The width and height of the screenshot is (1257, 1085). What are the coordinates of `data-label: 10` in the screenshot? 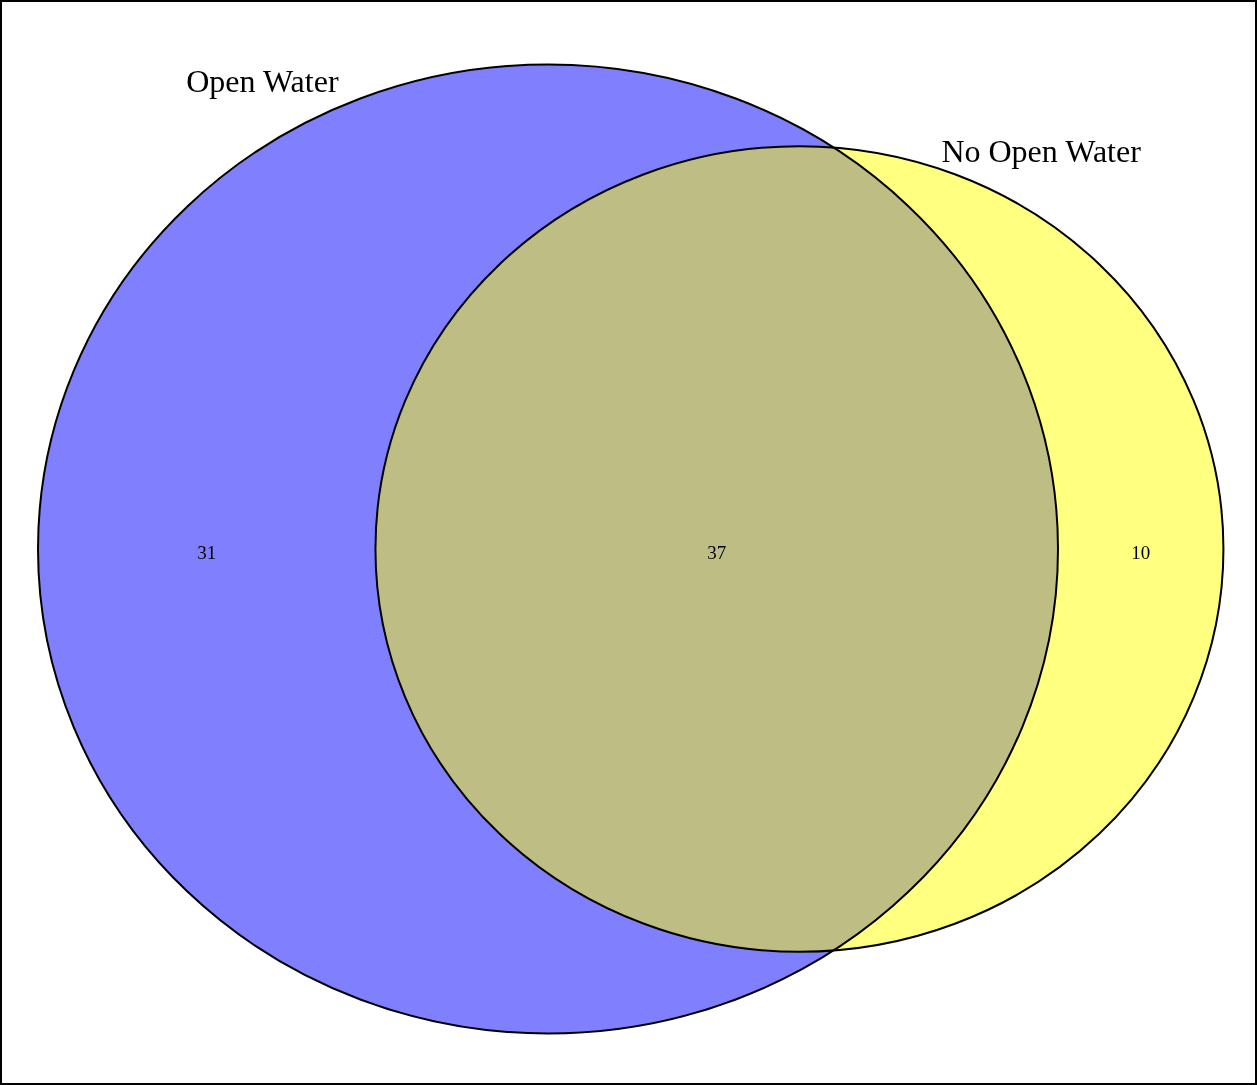 It's located at (1141, 552).